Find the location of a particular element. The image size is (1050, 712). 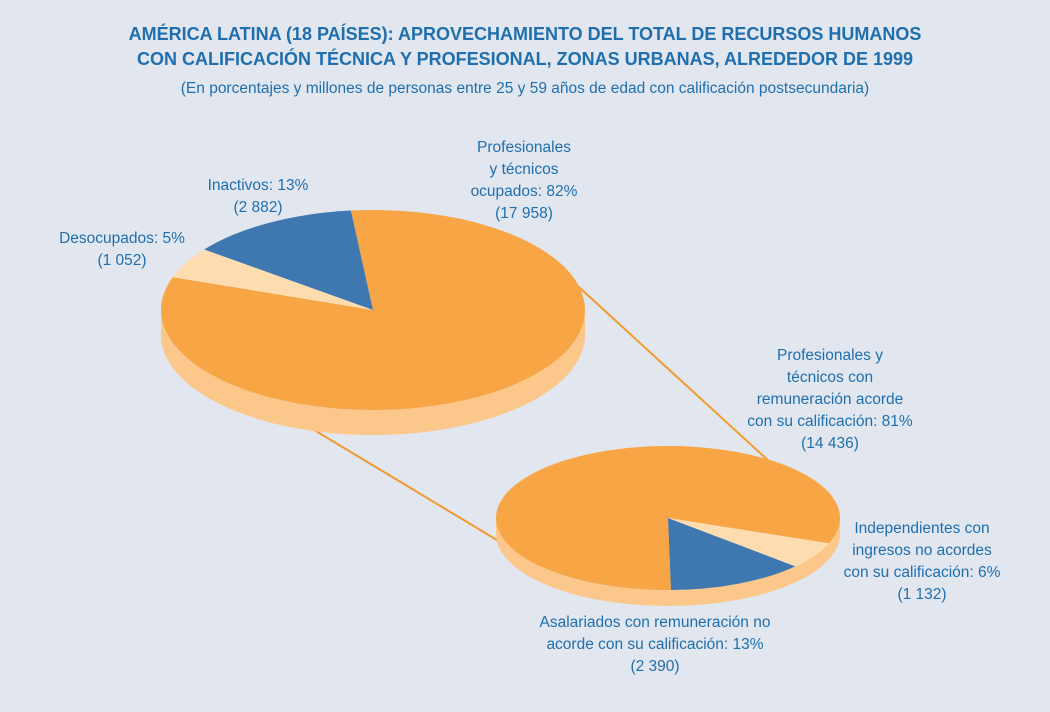

slice-count-label: (2 882) is located at coordinates (258, 207).